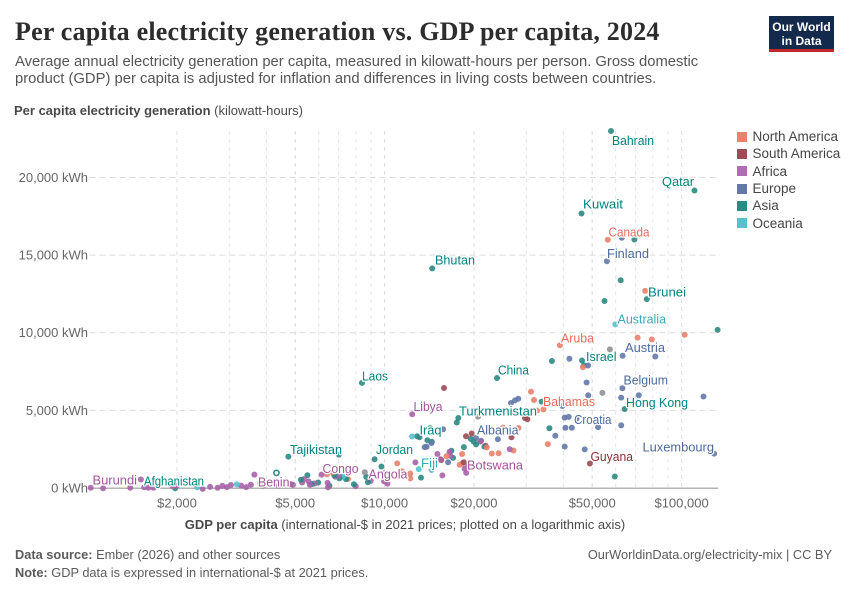 The width and height of the screenshot is (850, 600). What do you see at coordinates (678, 181) in the screenshot?
I see `svg-text: Qatar` at bounding box center [678, 181].